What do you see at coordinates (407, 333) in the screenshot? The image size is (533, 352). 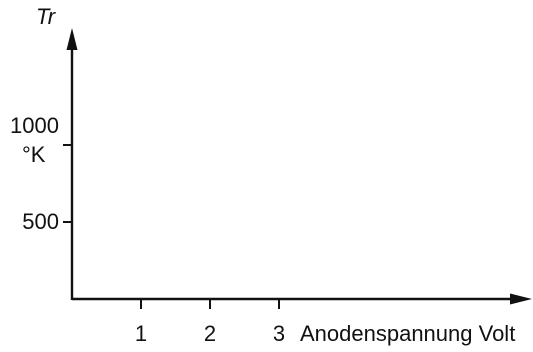 I see `x-axis-label: Anodenspannung Volt` at bounding box center [407, 333].